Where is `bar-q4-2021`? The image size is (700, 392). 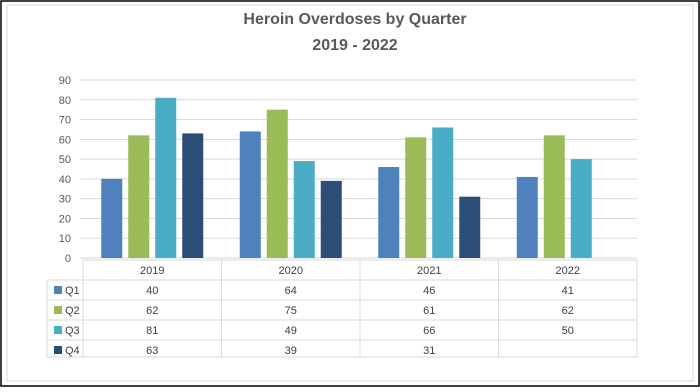
bar-q4-2021 is located at coordinates (470, 227).